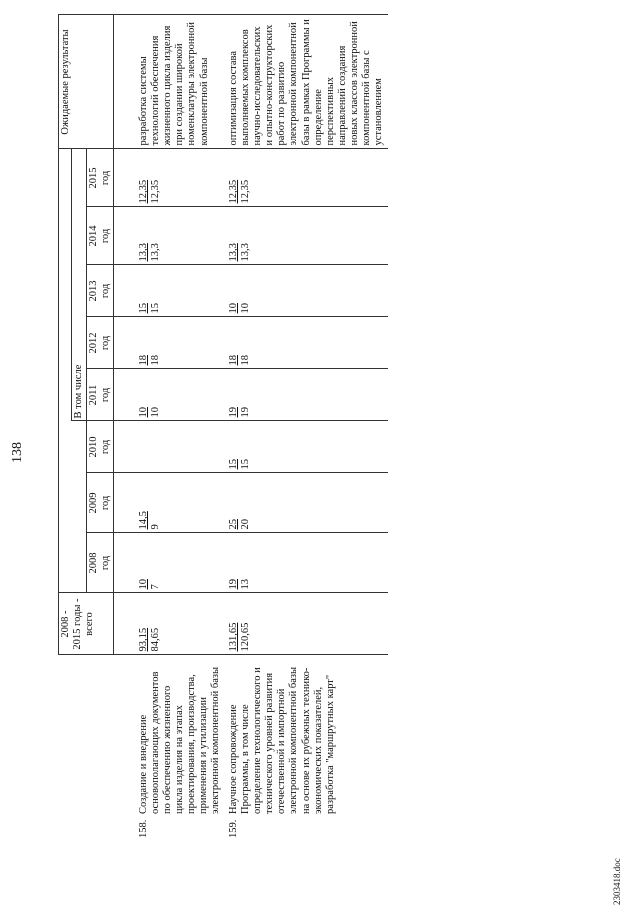  What do you see at coordinates (86, 82) in the screenshot?
I see `expected-results-header: Ожидаемые результаты` at bounding box center [86, 82].